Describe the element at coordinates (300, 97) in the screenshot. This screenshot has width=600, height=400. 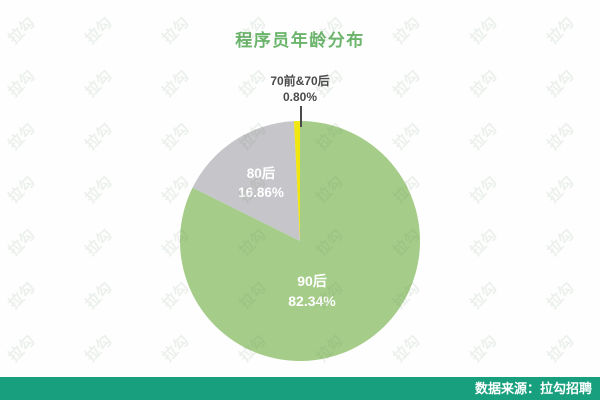
I see `slice-callout-value: 0.80%` at that location.